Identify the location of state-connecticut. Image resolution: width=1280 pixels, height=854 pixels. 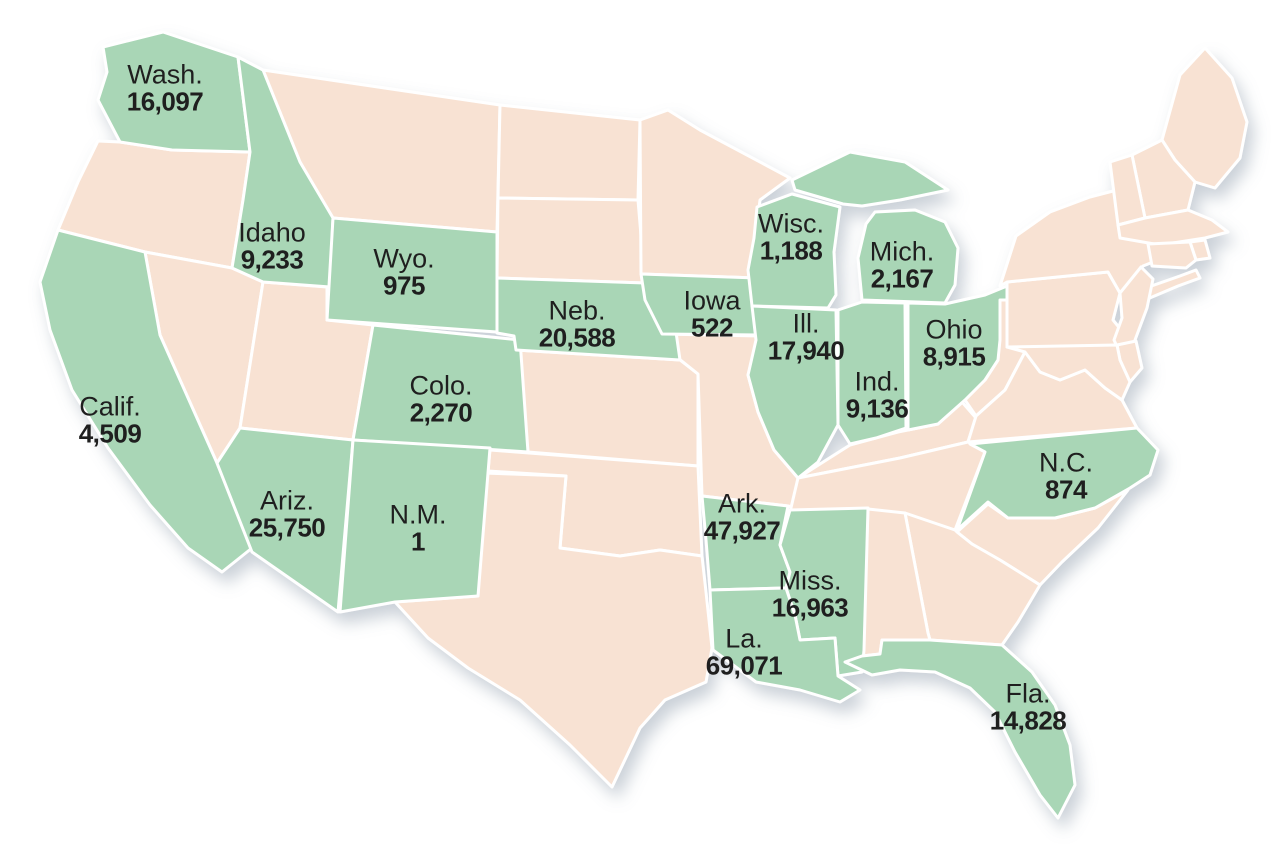
(1172, 255).